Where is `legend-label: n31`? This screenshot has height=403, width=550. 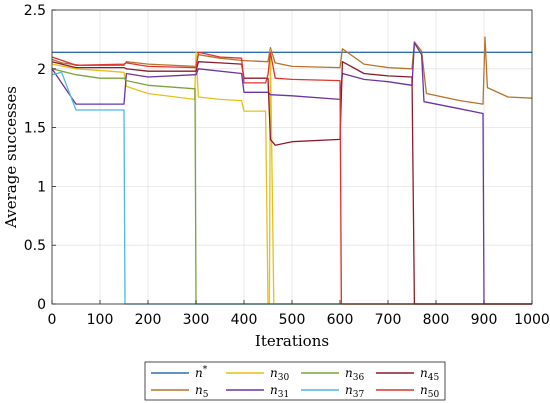
legend-label: n31 is located at coordinates (279, 391).